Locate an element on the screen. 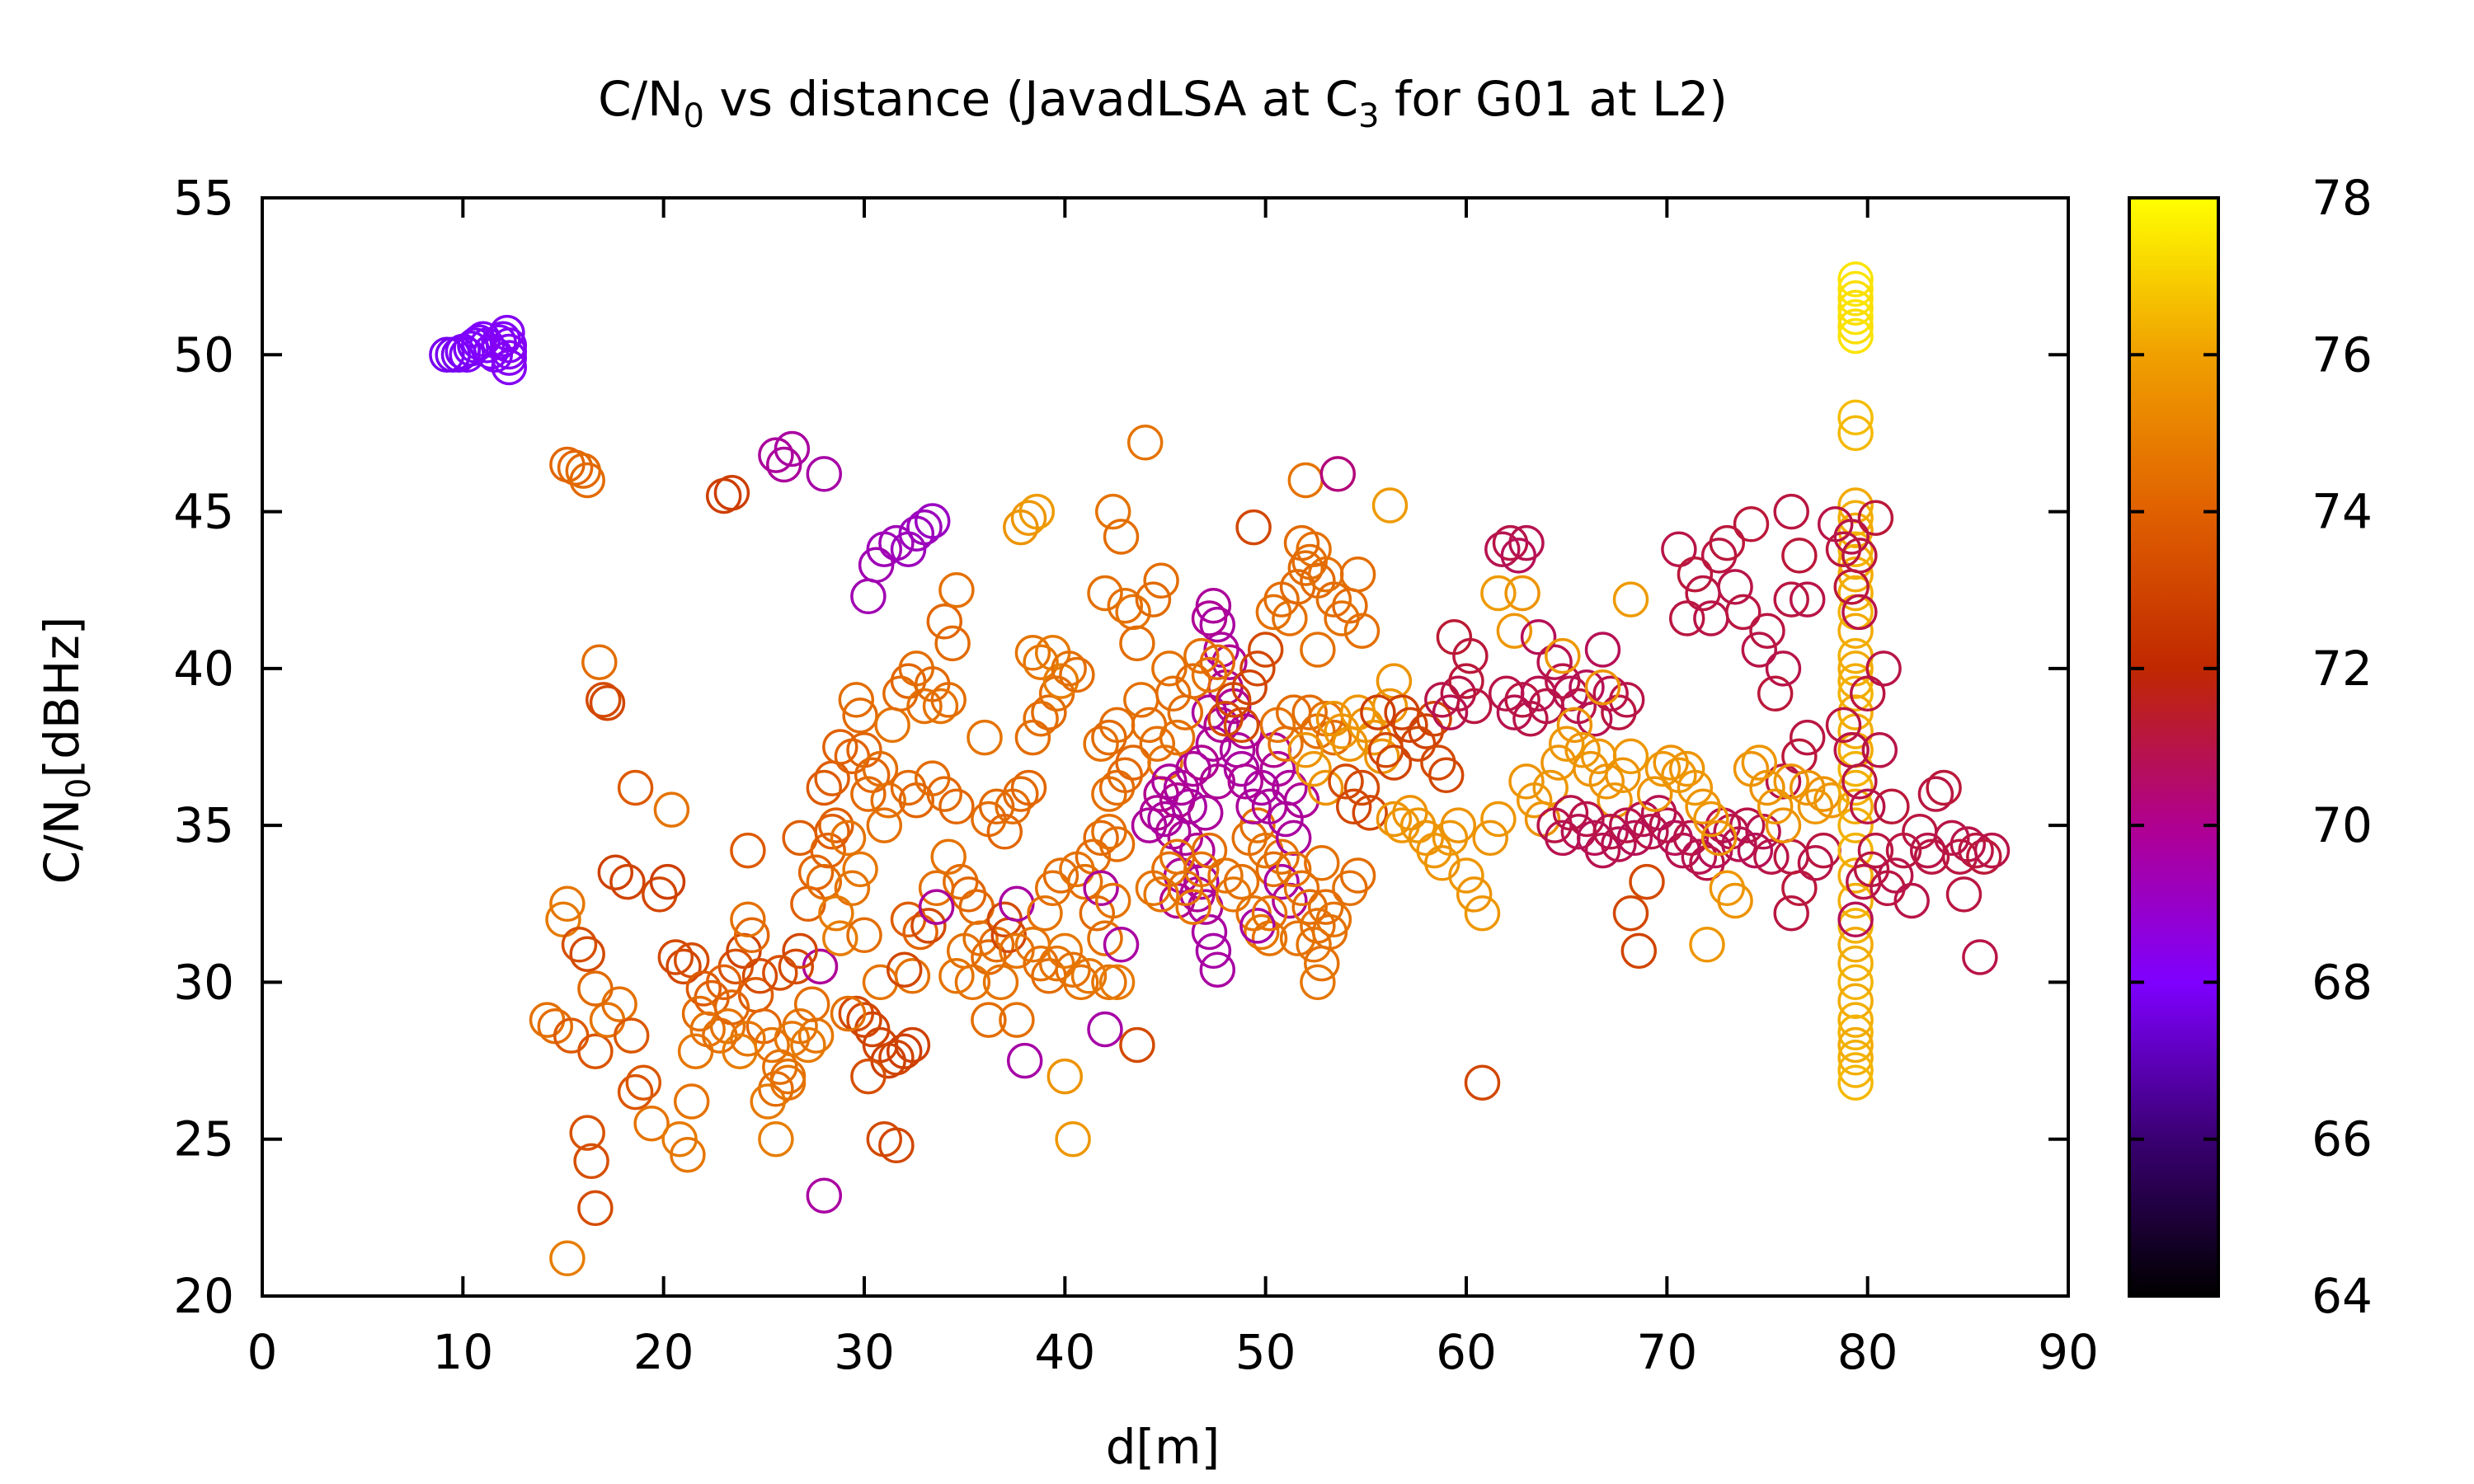  y-tick-label: 55 is located at coordinates (203, 198).